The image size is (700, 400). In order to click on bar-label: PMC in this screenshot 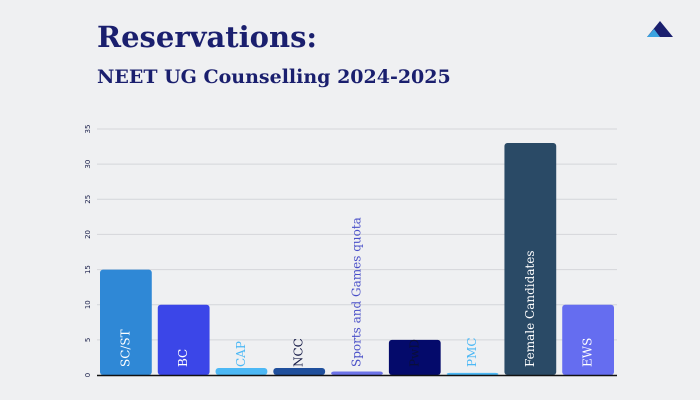, I will do `click(472, 352)`.